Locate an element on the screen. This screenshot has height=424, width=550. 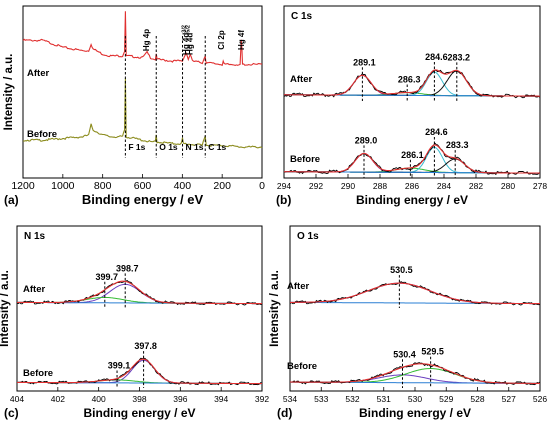
x-tick-label: 530 is located at coordinates (415, 399).